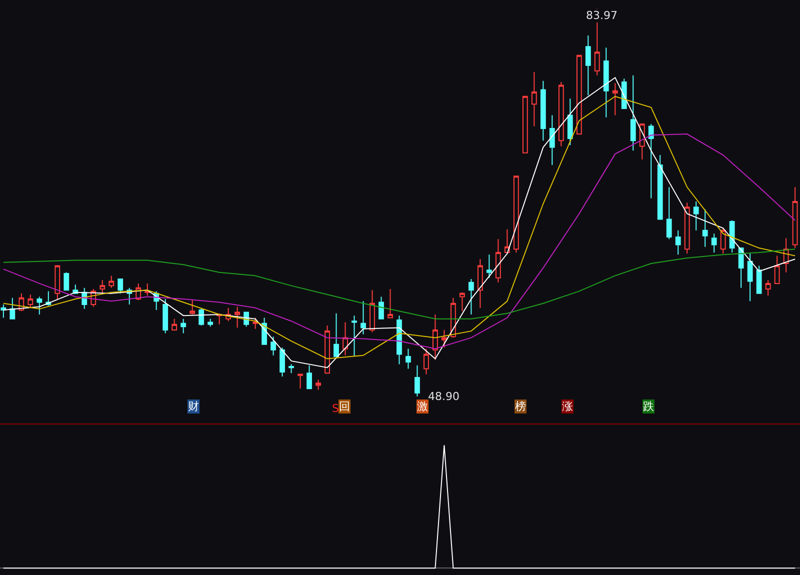 This screenshot has height=575, width=800. I want to click on text: 榜, so click(520, 406).